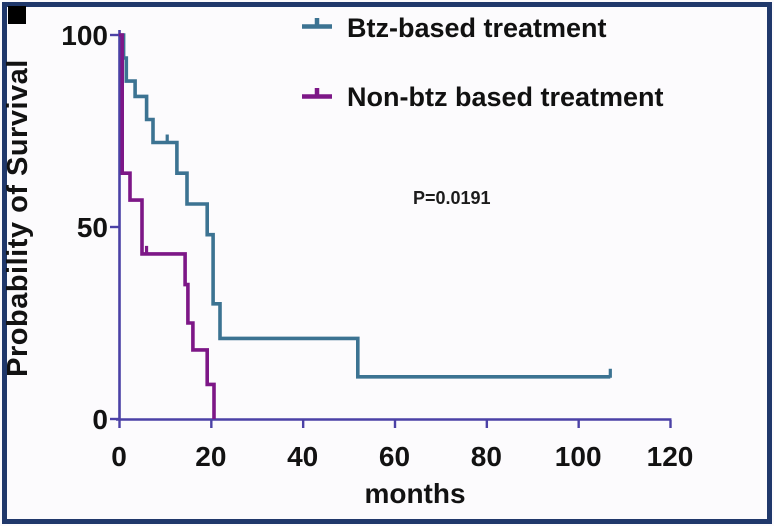 This screenshot has height=526, width=774. I want to click on x-tick-label: 40, so click(302, 456).